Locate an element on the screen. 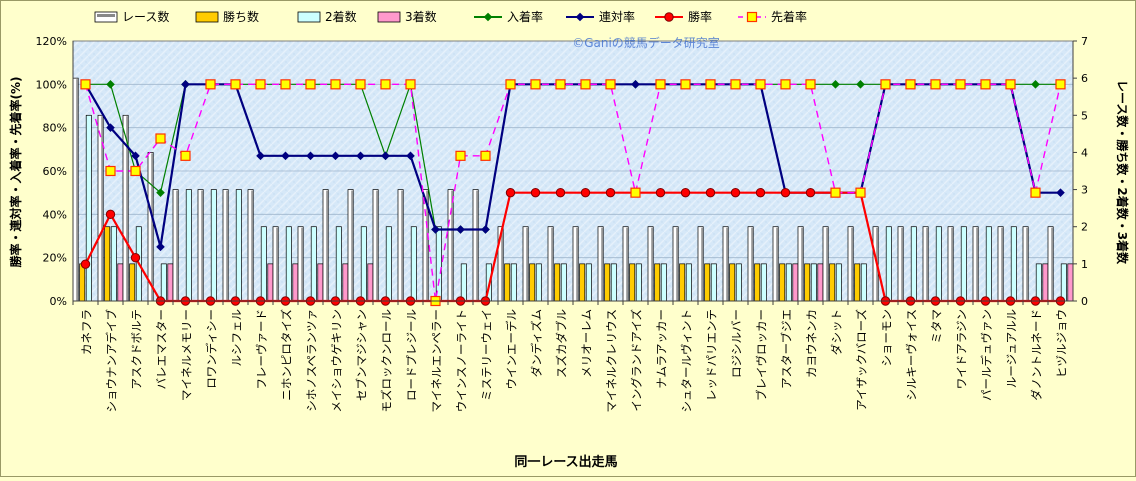  legend-label: 勝率 is located at coordinates (700, 16).